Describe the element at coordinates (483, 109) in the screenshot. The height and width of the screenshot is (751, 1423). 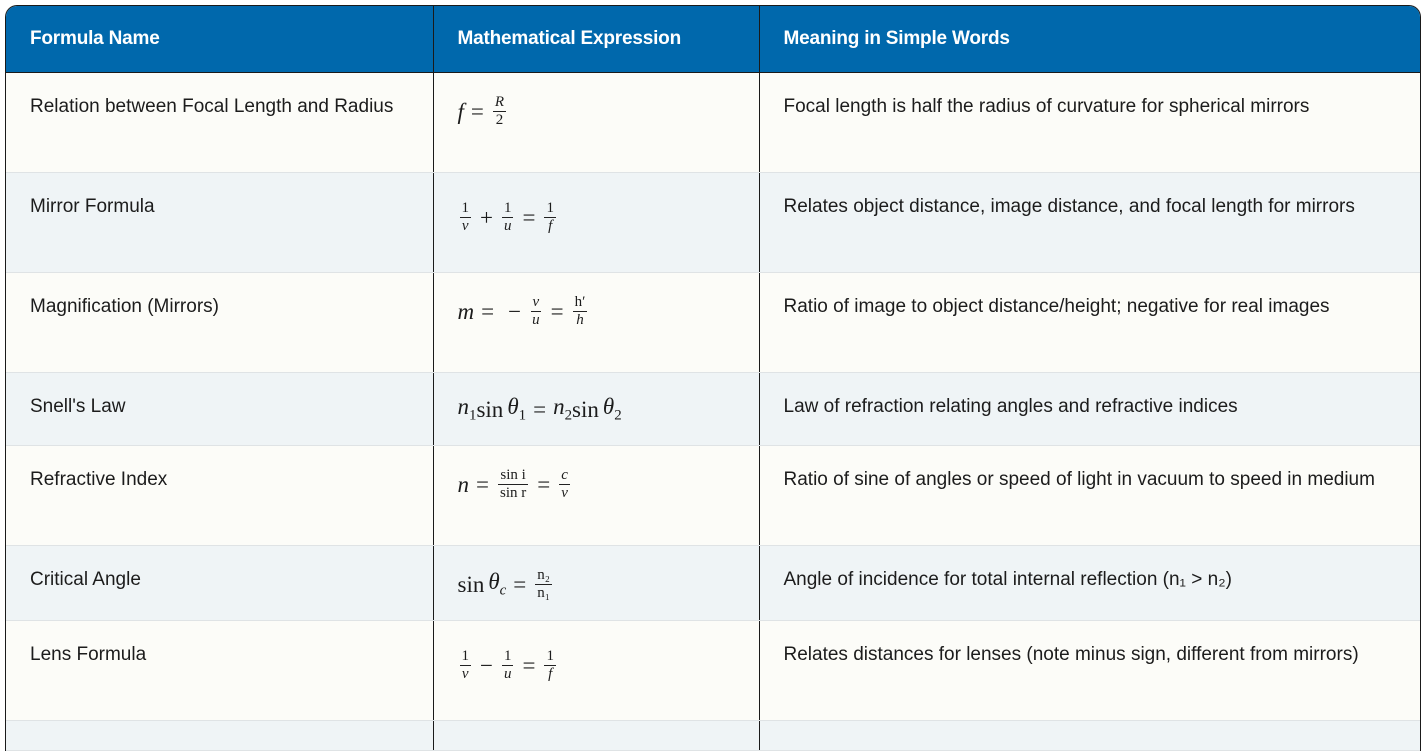
I see `formula: f = R 2` at that location.